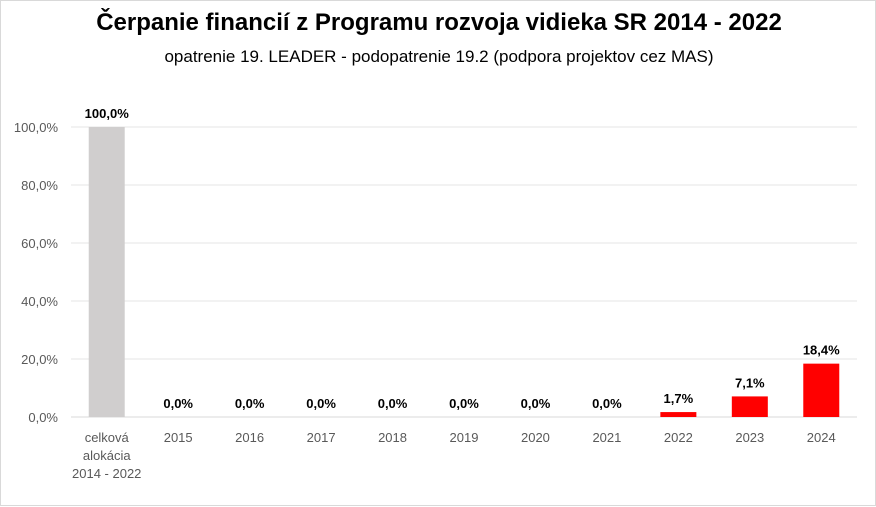  I want to click on x-tick-label: 2021, so click(606, 437).